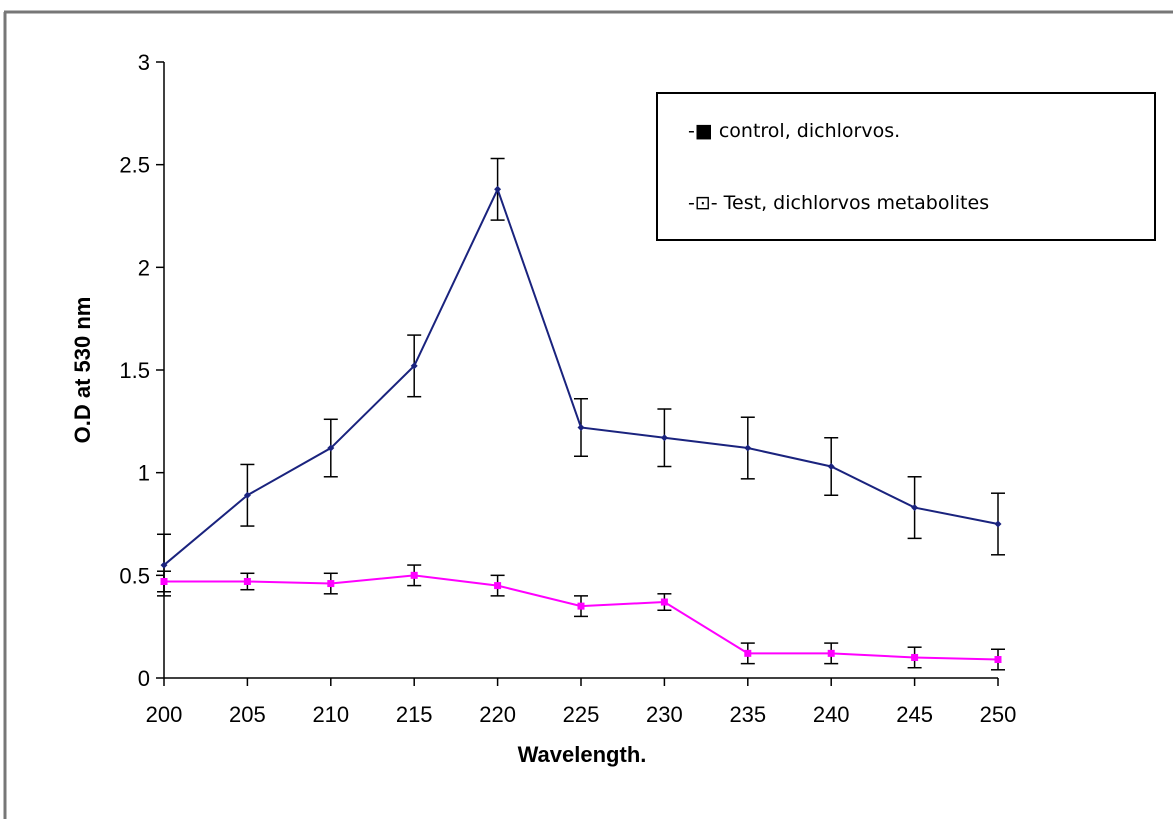 This screenshot has height=819, width=1173. Describe the element at coordinates (144, 678) in the screenshot. I see `y-tick-label: 0` at that location.